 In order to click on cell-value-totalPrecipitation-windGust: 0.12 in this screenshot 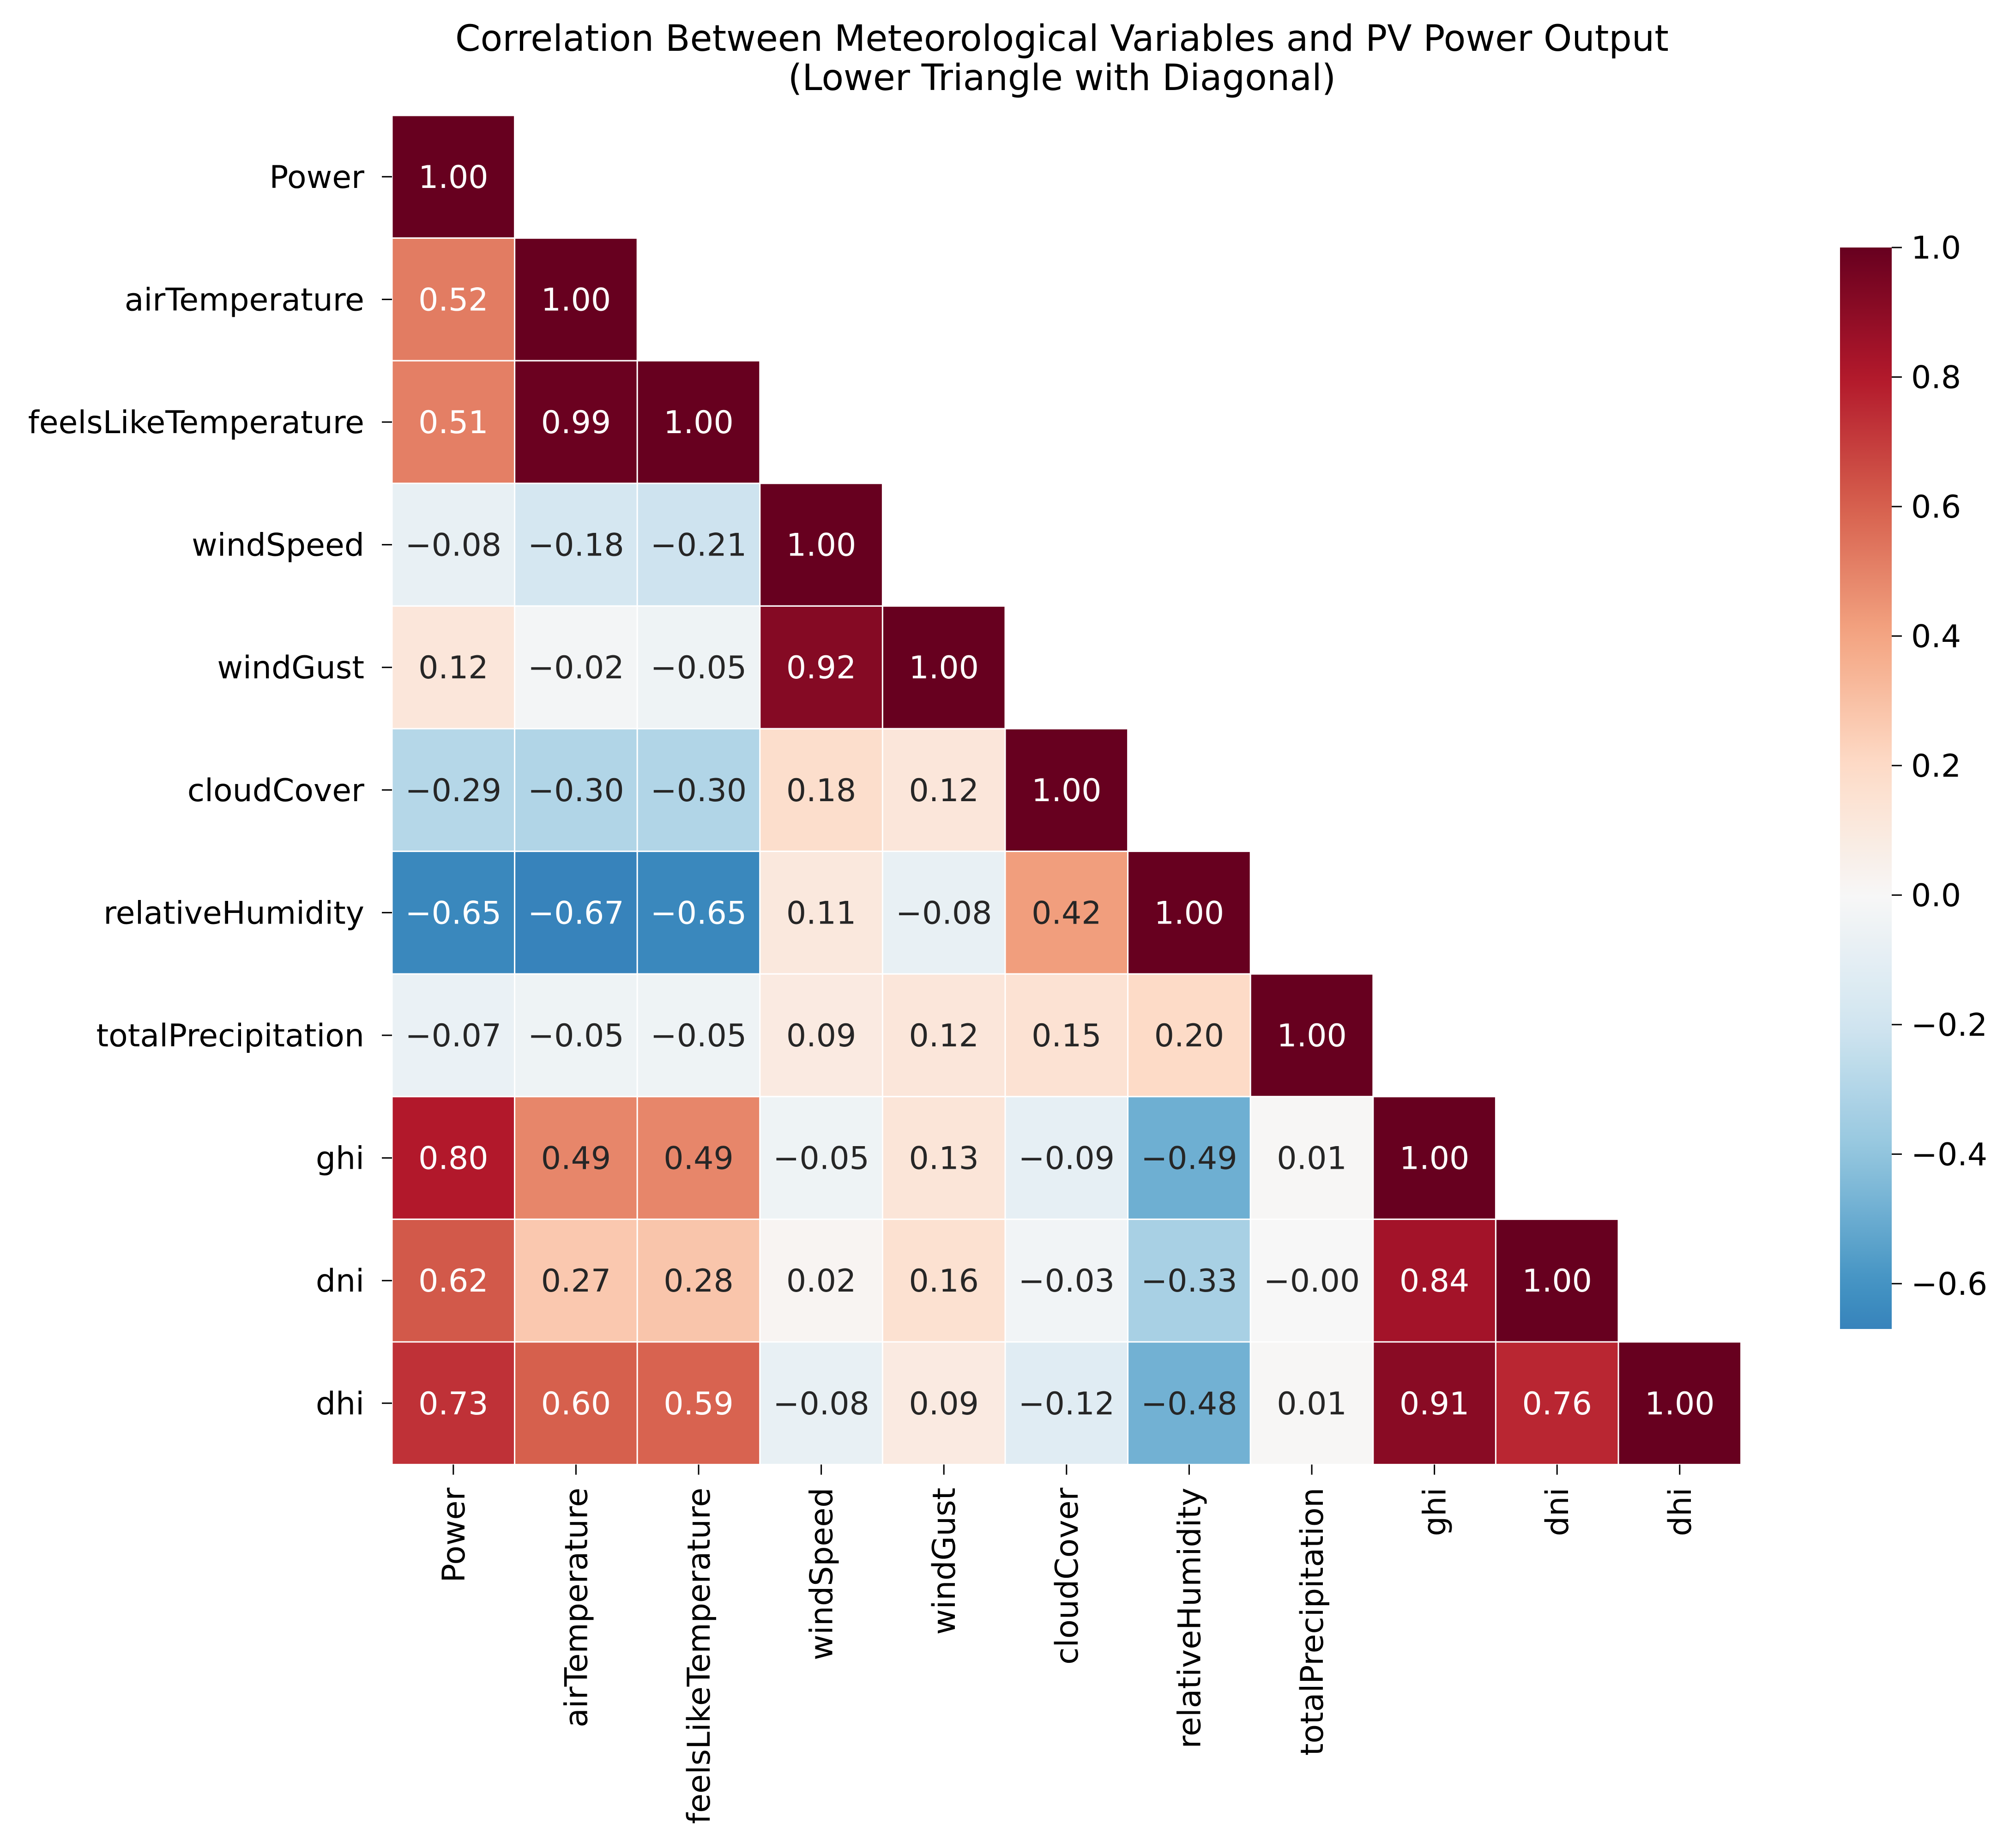, I will do `click(944, 1036)`.